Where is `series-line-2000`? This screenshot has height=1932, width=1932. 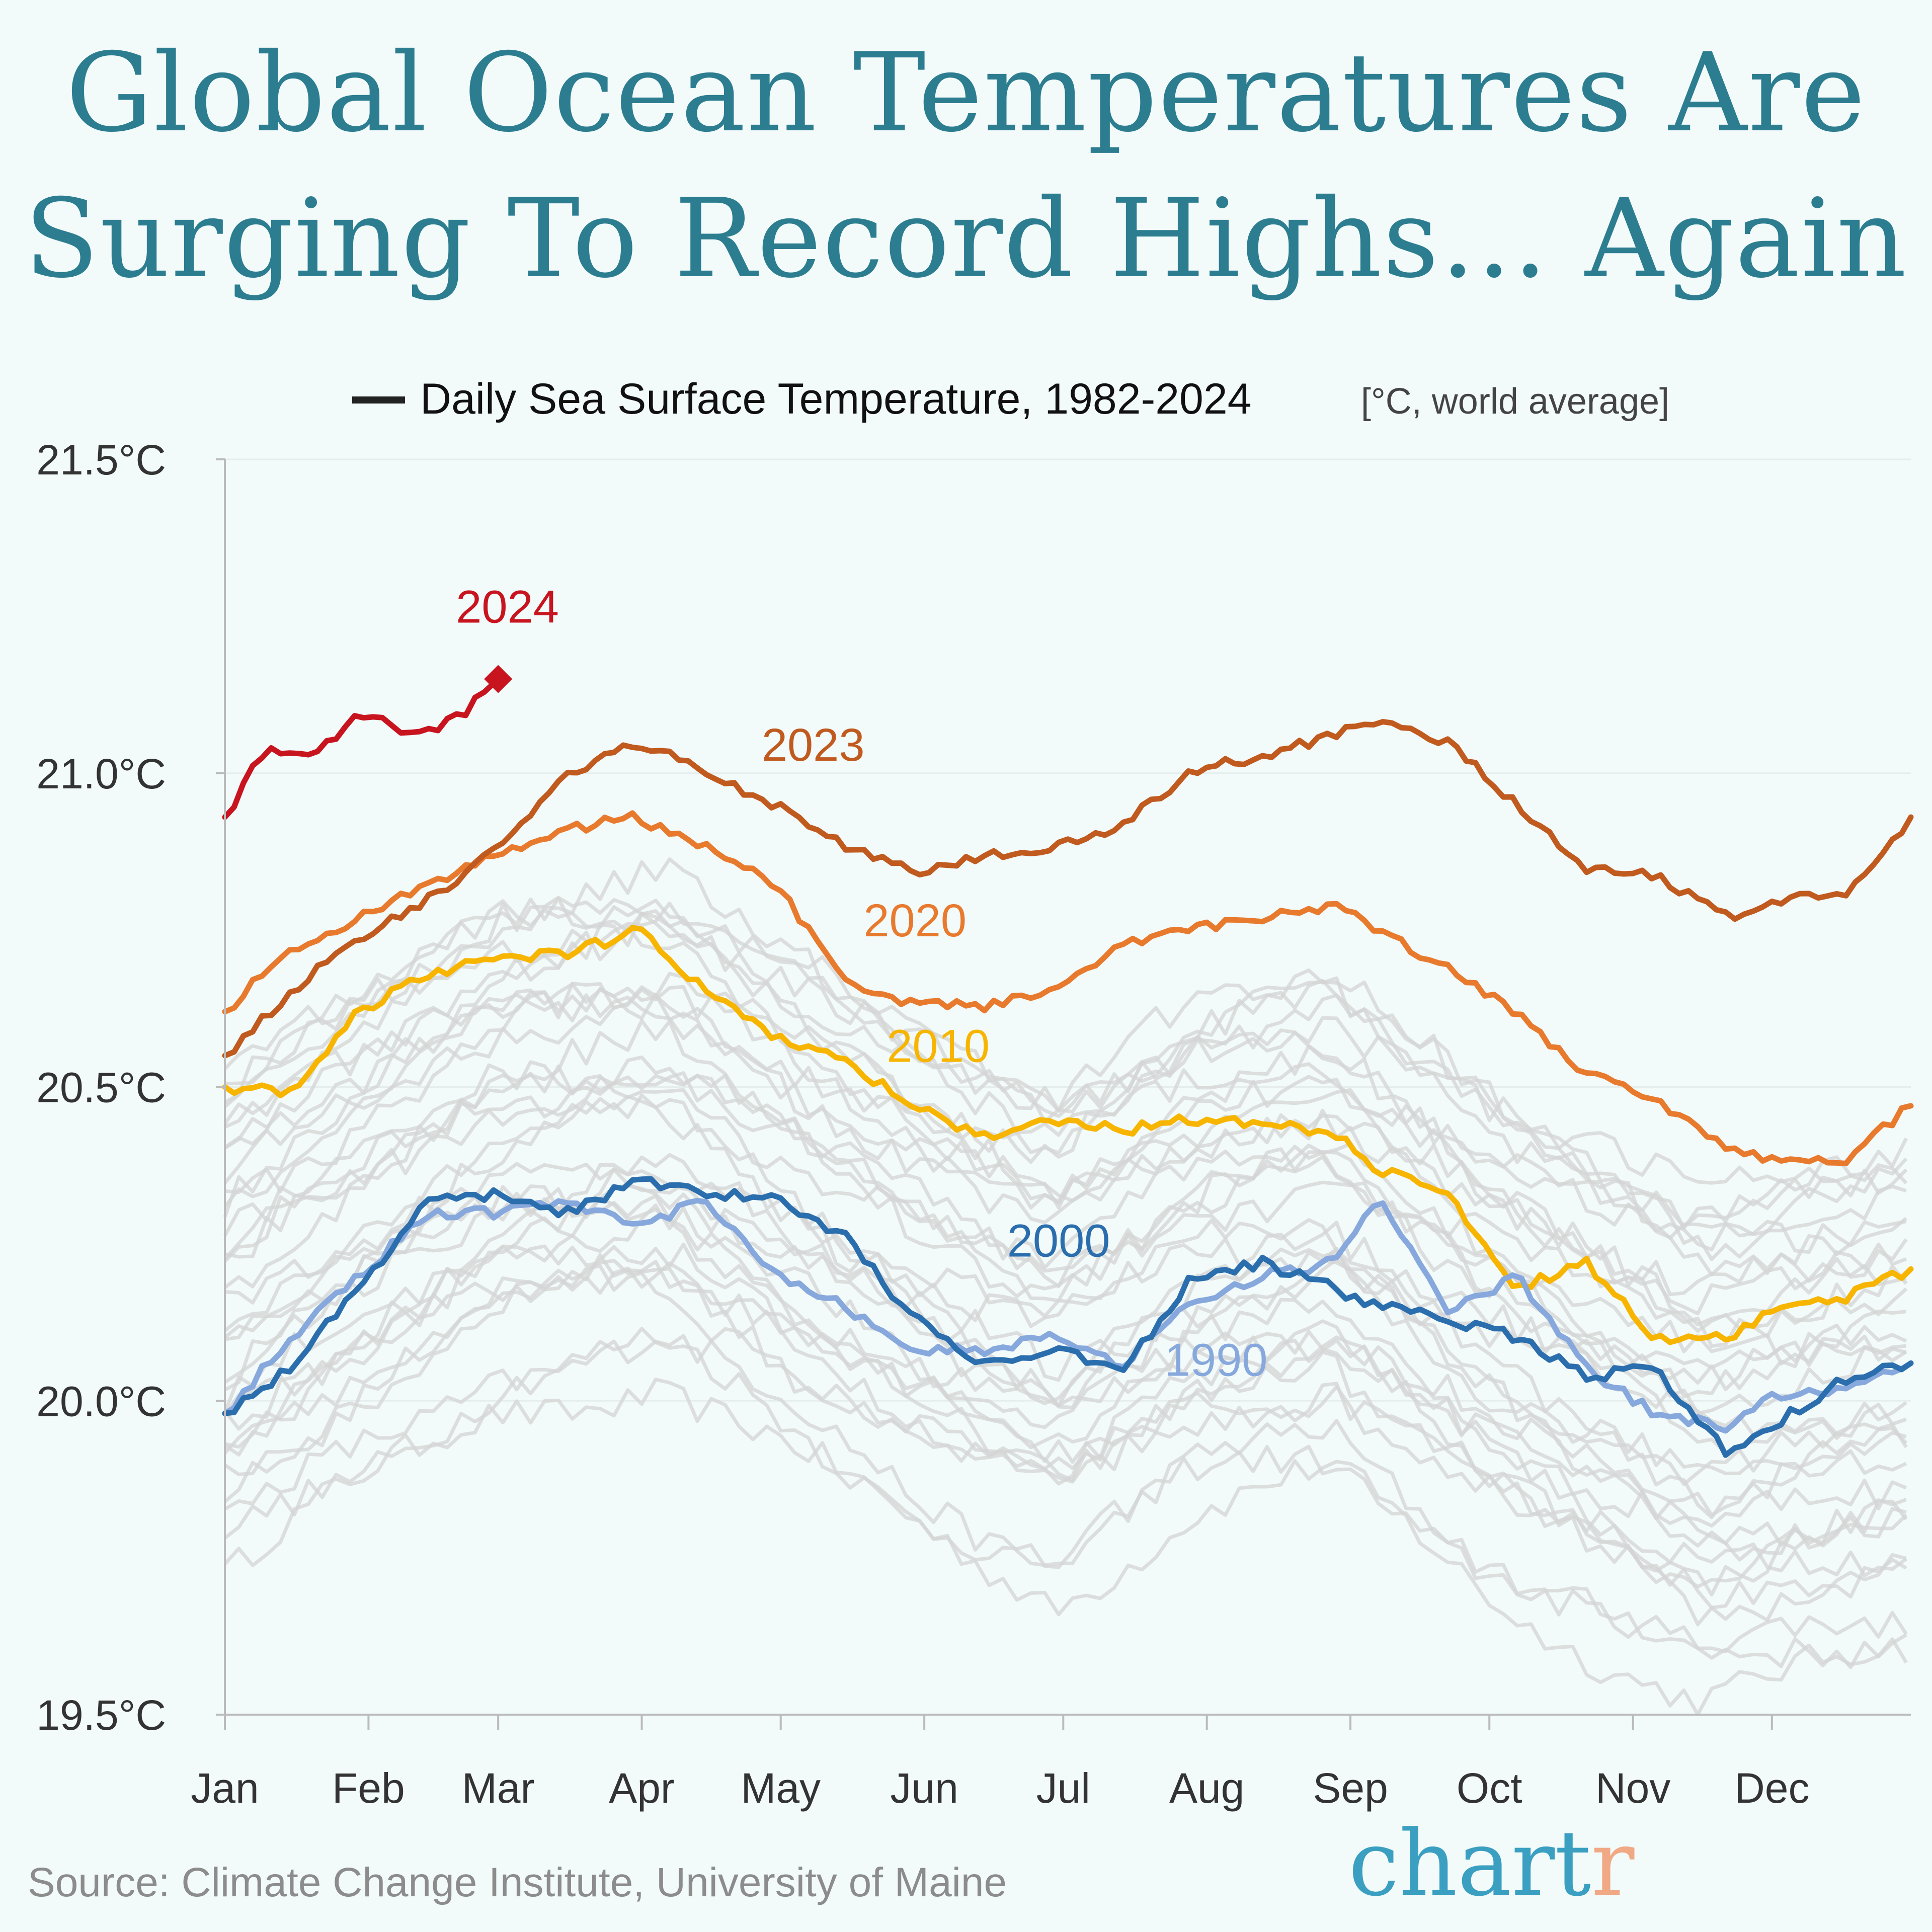 series-line-2000 is located at coordinates (1068, 1317).